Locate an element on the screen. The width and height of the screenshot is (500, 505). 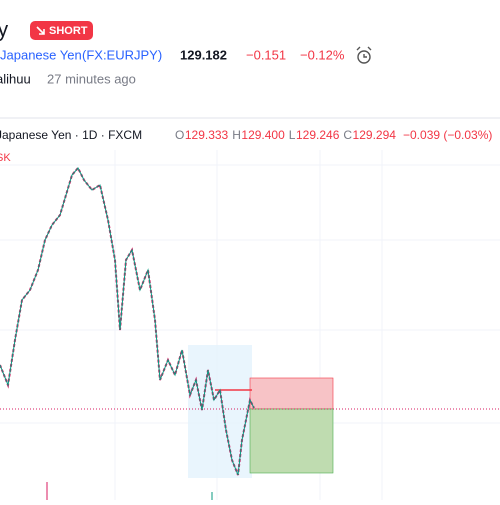
ohlc: O 129.333 H 129.400 L 129.246 C 129.294 is located at coordinates (285, 135).